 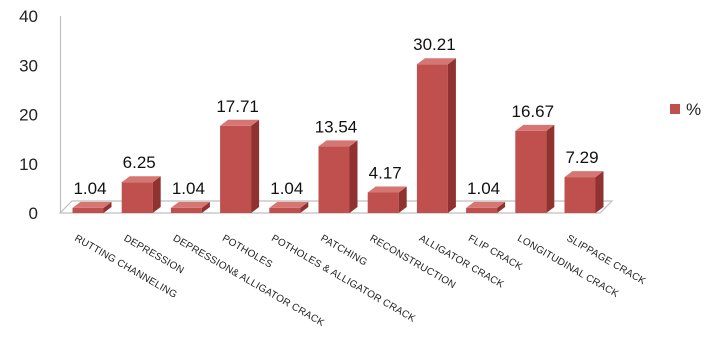 I want to click on x-tick-label: RECONSTRUCTION, so click(x=413, y=262).